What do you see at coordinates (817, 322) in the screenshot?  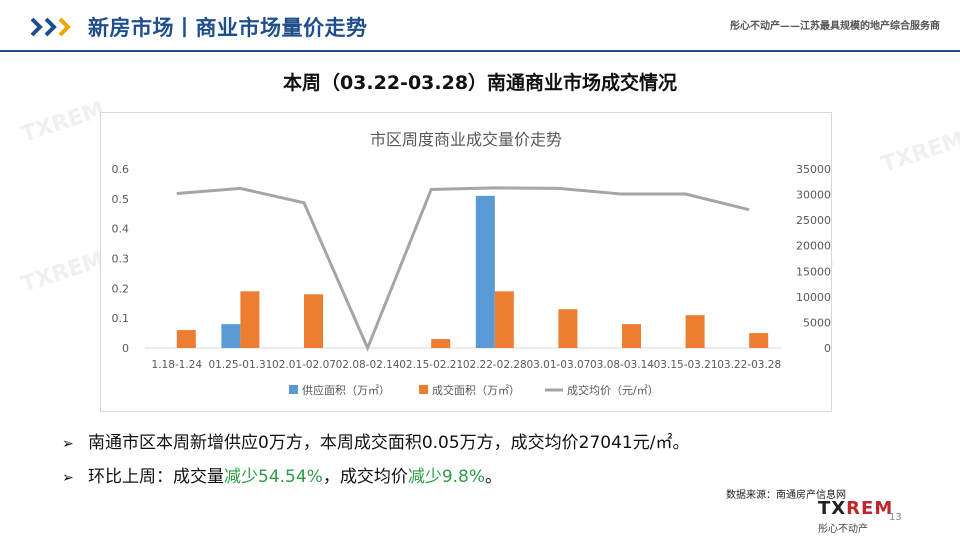 I see `right-tick-label: 5000` at bounding box center [817, 322].